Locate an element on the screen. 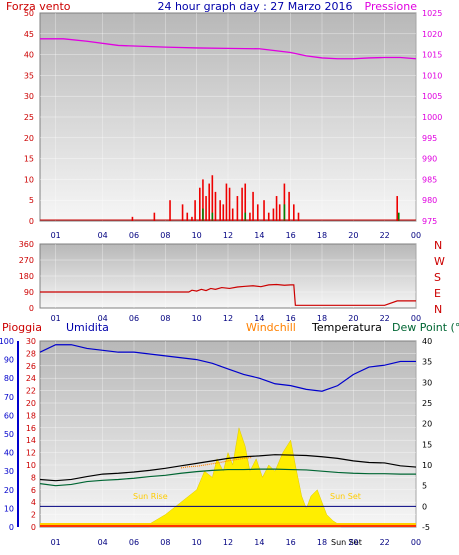 The image size is (459, 555). pressure-tick: 1025 is located at coordinates (432, 13).